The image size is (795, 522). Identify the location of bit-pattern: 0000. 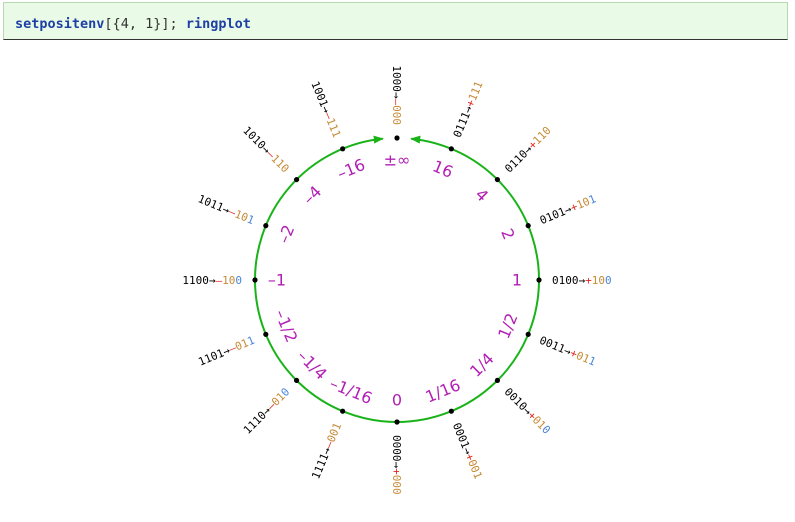
(397, 448).